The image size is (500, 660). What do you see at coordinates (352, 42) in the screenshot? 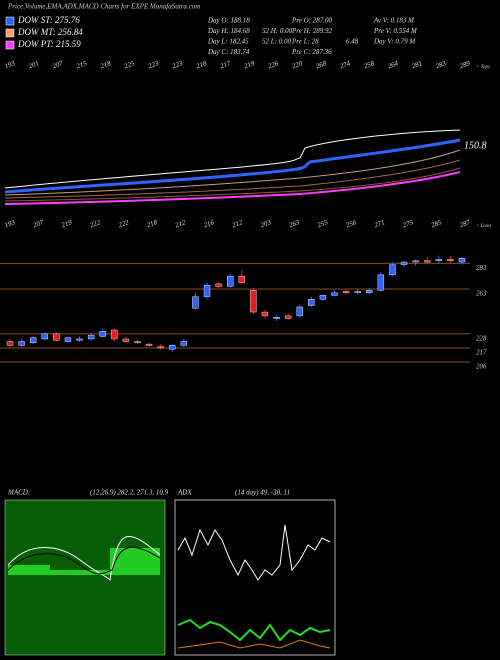
I see `stat: 6.48` at bounding box center [352, 42].